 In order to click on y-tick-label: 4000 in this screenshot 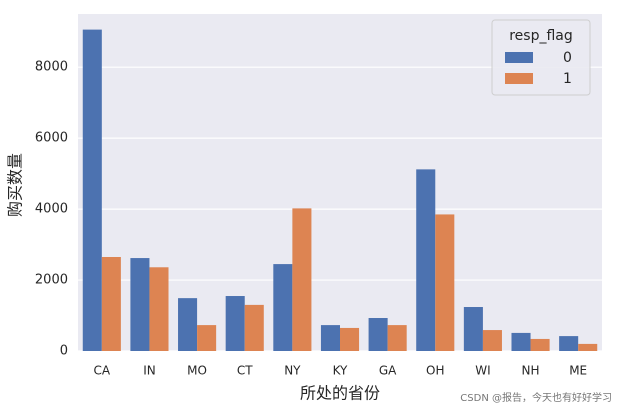, I will do `click(51, 209)`.